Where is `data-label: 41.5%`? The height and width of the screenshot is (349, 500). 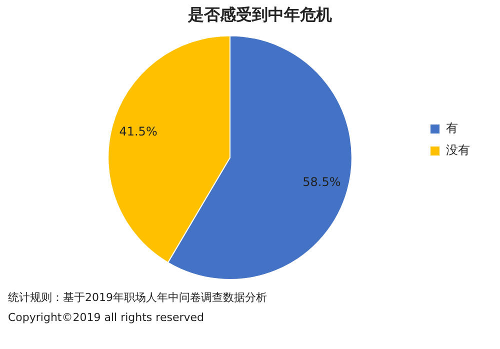 data-label: 41.5% is located at coordinates (138, 131).